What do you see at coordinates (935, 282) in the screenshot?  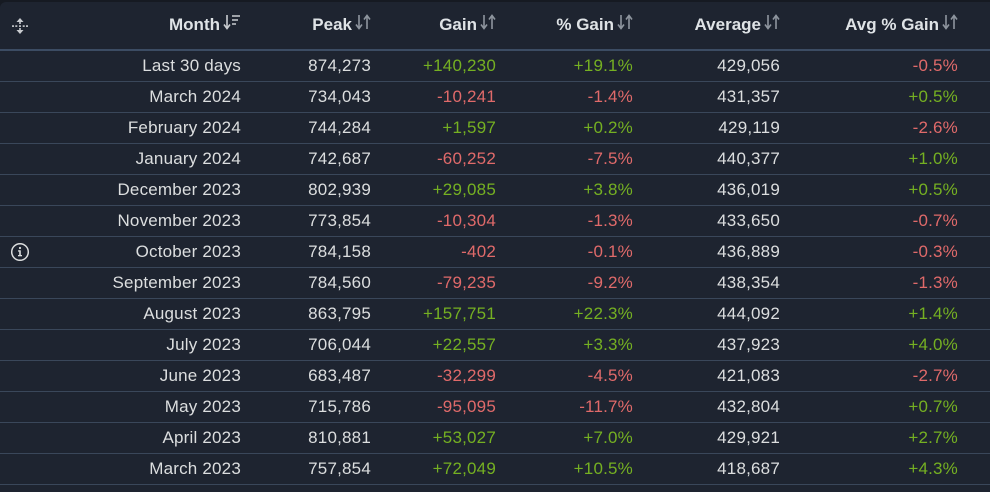 I see `cell-avg-pct-gain: -1.3%` at bounding box center [935, 282].